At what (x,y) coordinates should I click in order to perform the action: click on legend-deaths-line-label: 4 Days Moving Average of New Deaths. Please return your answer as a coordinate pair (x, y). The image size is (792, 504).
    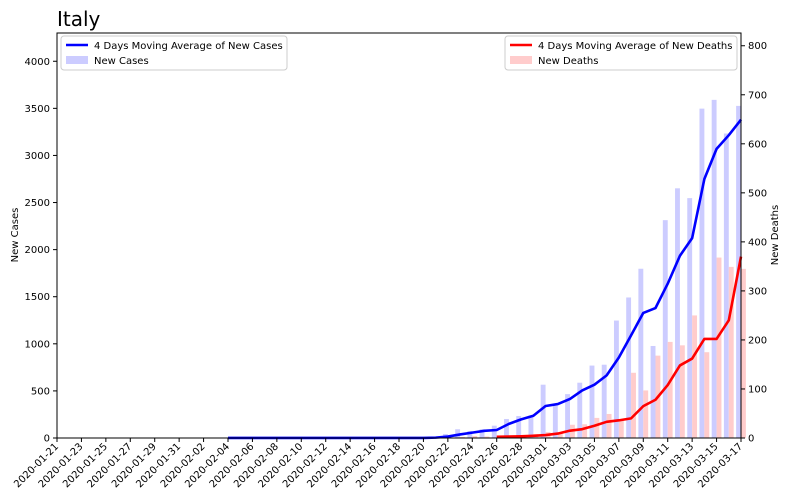
    Looking at the image, I should click on (635, 46).